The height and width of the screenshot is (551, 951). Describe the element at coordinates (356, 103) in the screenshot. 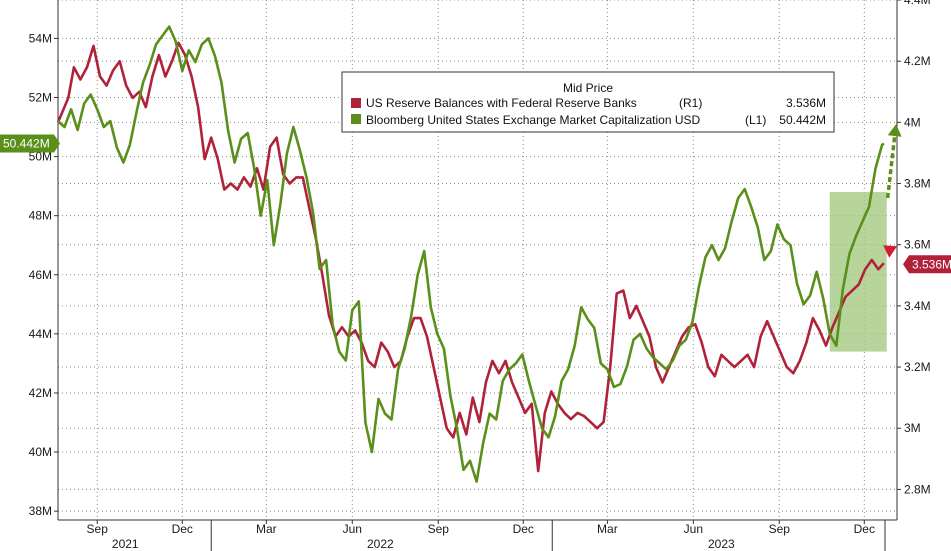

I see `legend-swatch-reserves` at that location.